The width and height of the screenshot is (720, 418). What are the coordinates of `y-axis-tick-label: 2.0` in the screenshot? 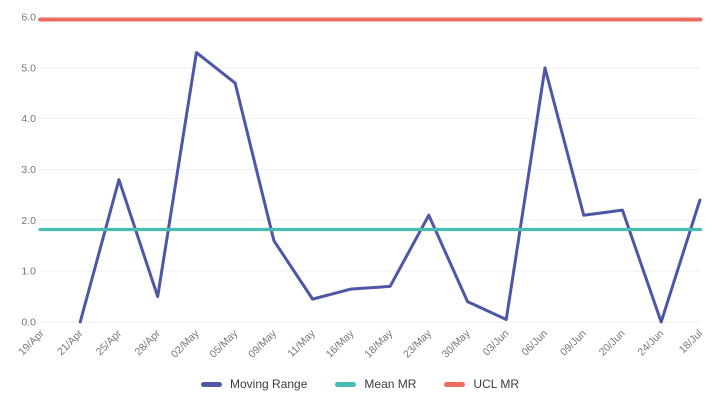 It's located at (28, 221).